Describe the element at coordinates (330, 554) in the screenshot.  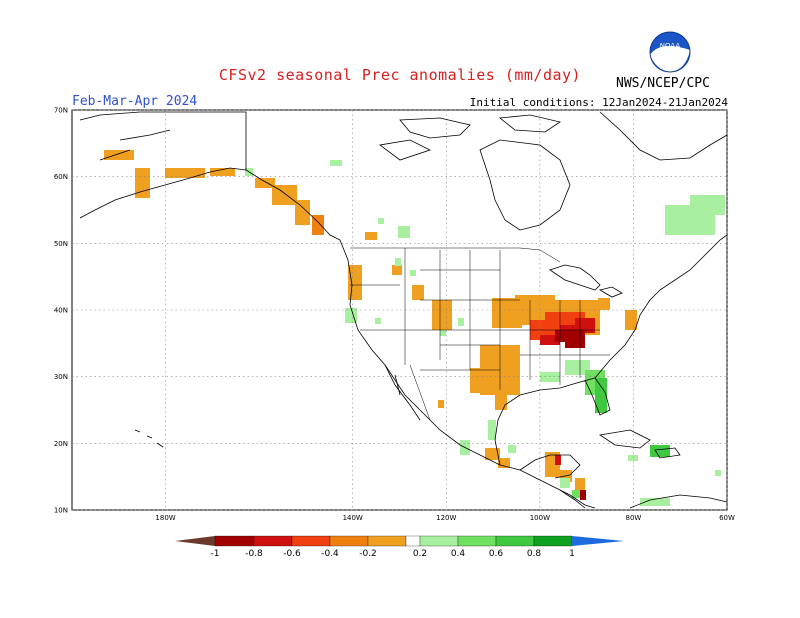
I see `colorbar-tick-label: -0.4` at that location.